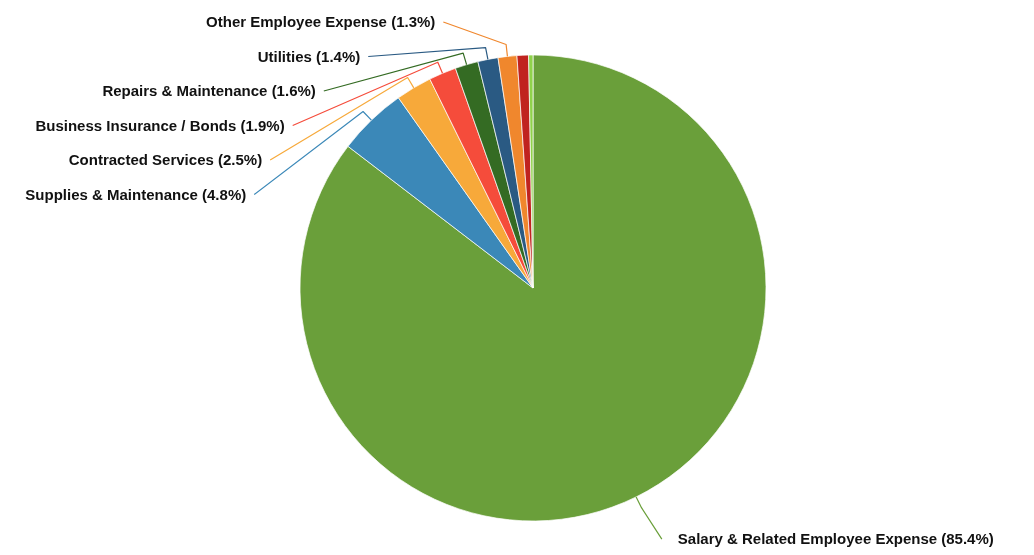  What do you see at coordinates (321, 22) in the screenshot?
I see `slice-label: Other Employee Expense (1.3%)` at bounding box center [321, 22].